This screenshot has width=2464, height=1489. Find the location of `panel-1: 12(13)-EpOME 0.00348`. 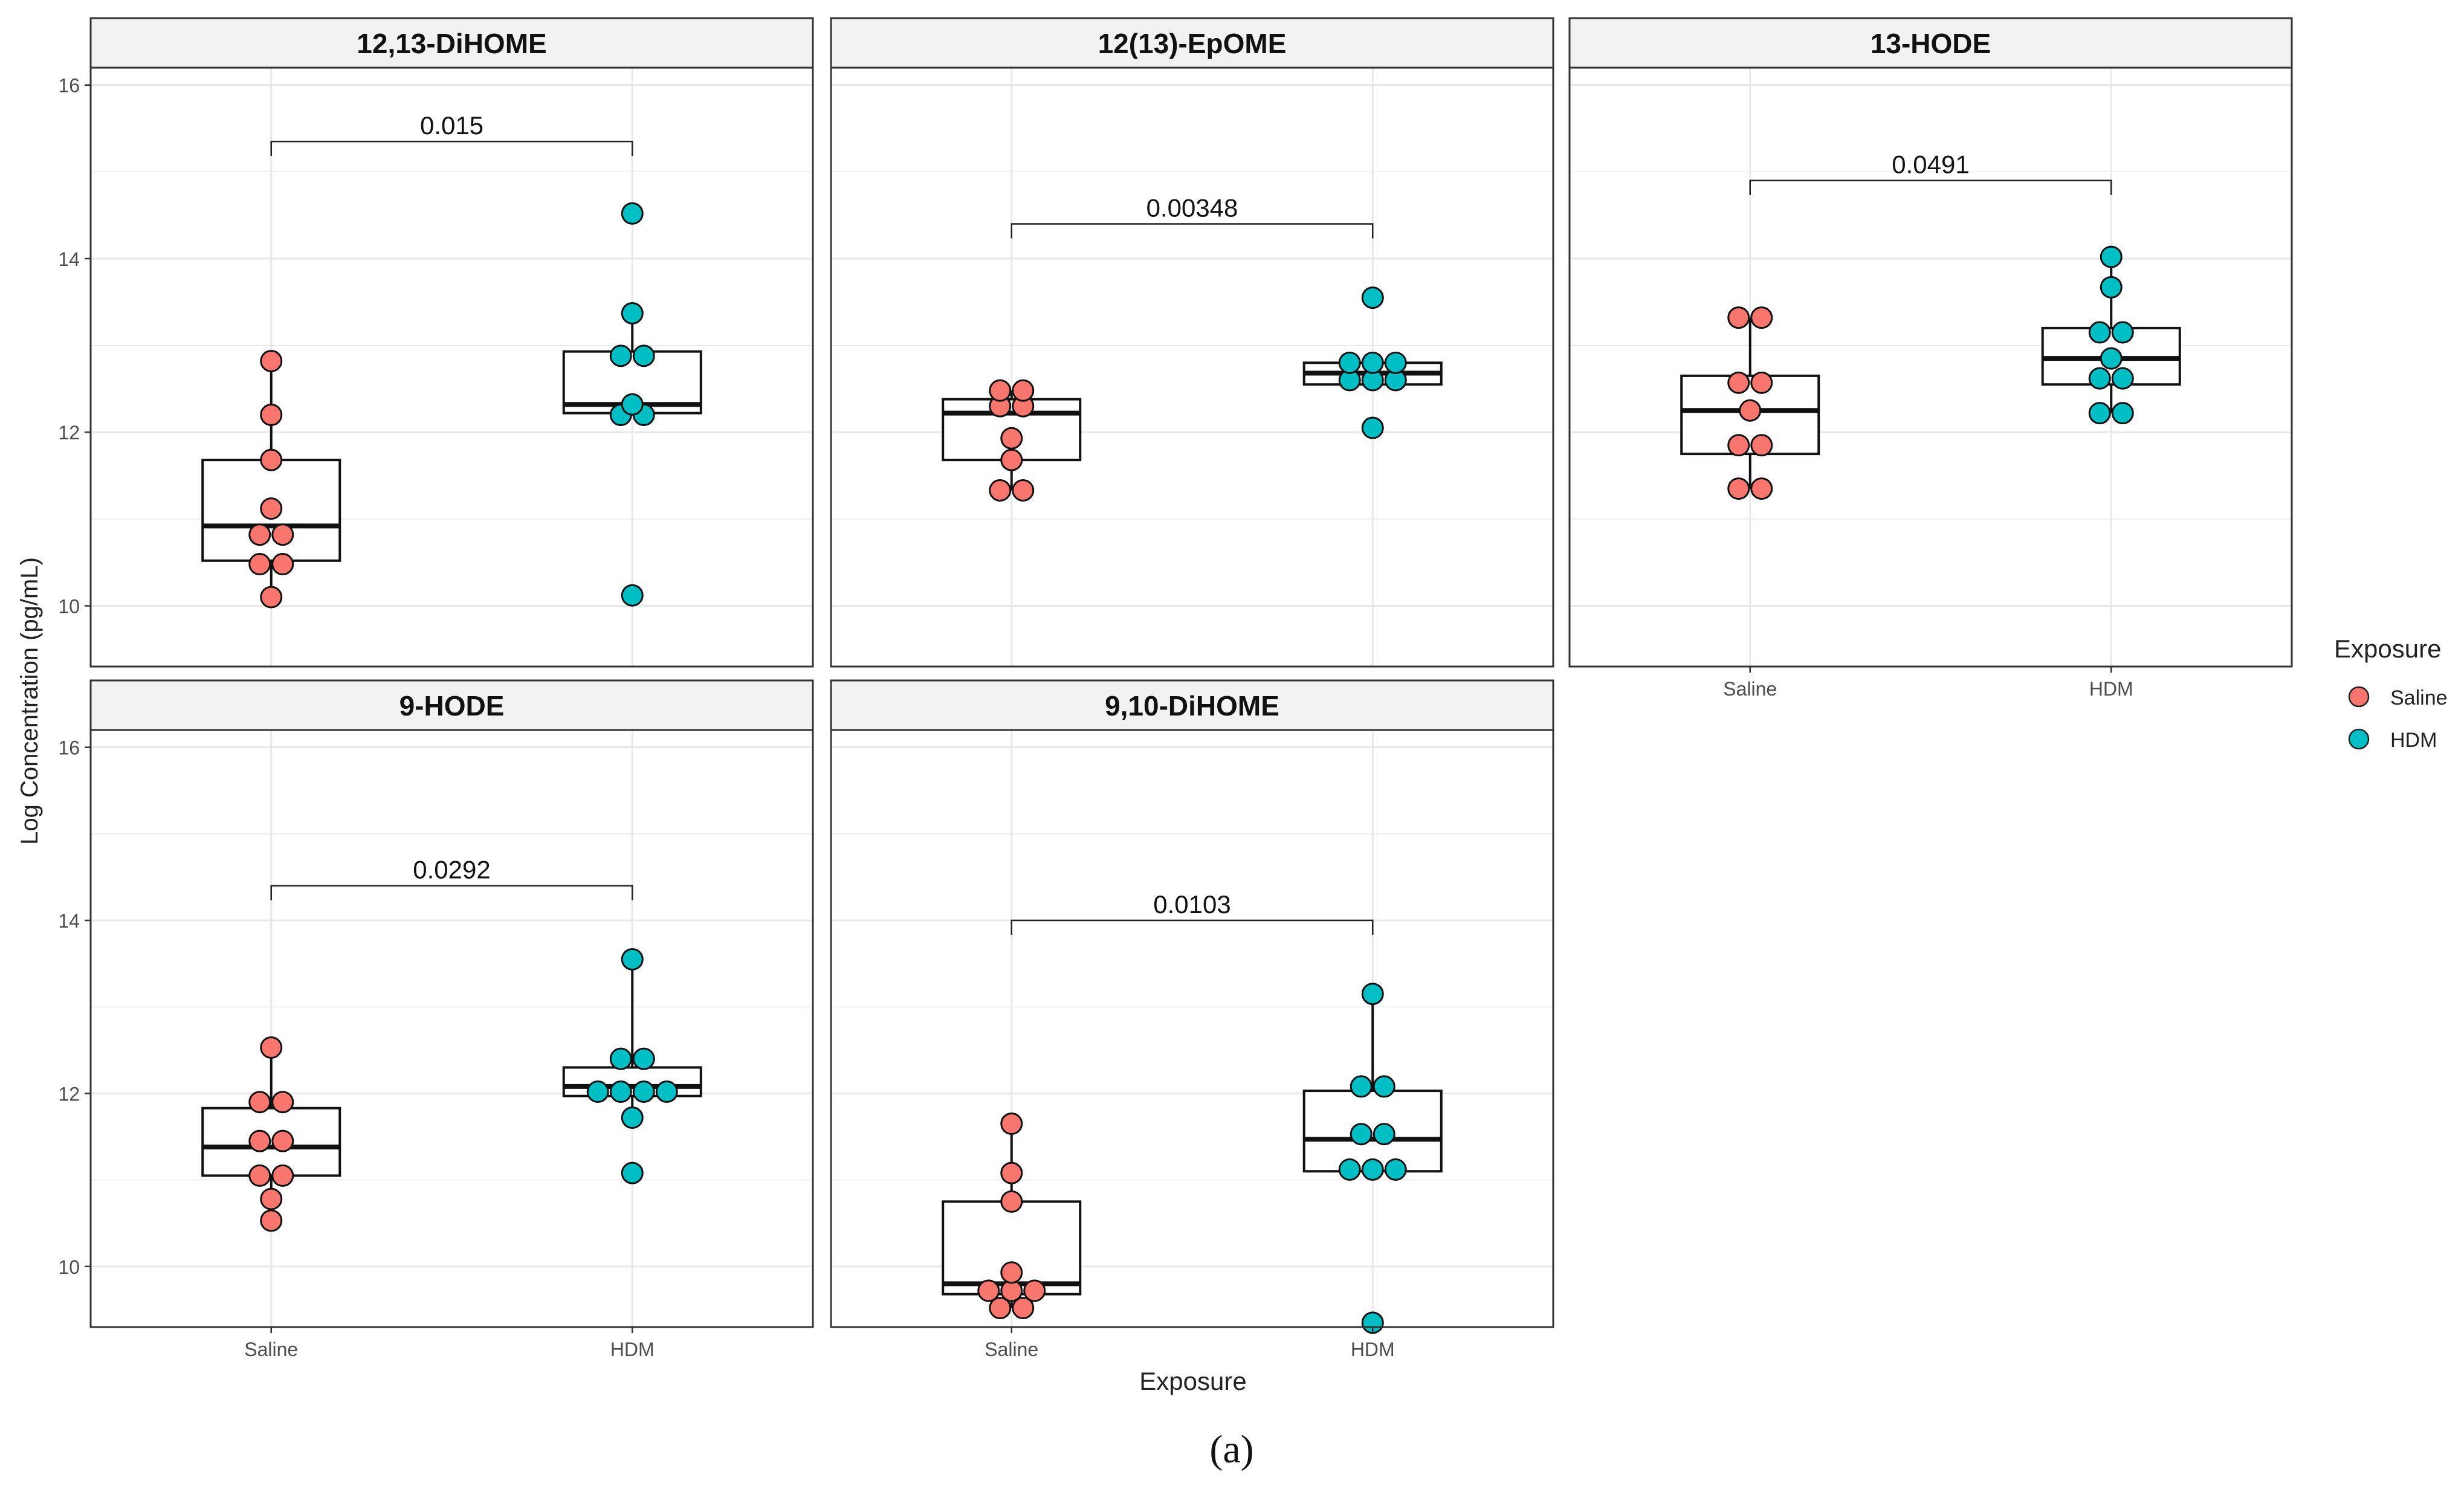

panel-1: 12(13)-EpOME 0.00348 is located at coordinates (1192, 343).